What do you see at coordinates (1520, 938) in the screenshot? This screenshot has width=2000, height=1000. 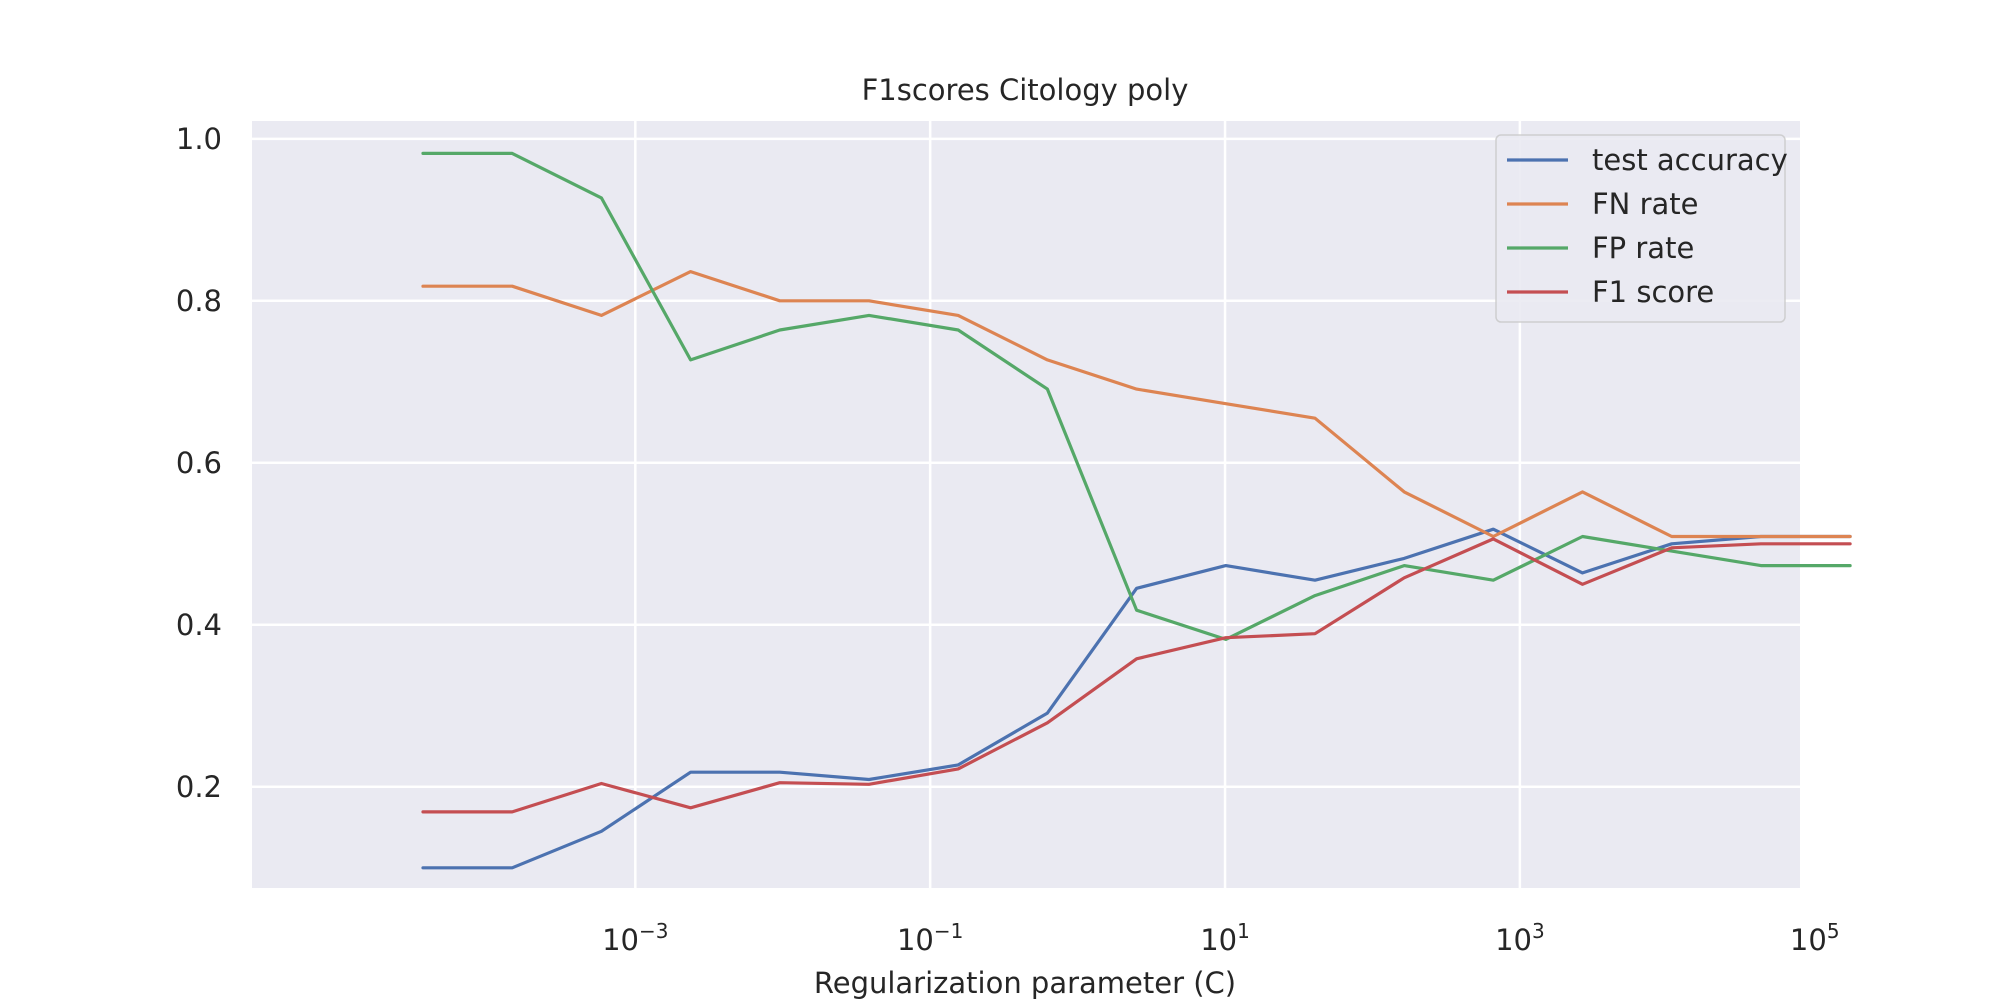 I see `x-tick-label: 10³` at bounding box center [1520, 938].